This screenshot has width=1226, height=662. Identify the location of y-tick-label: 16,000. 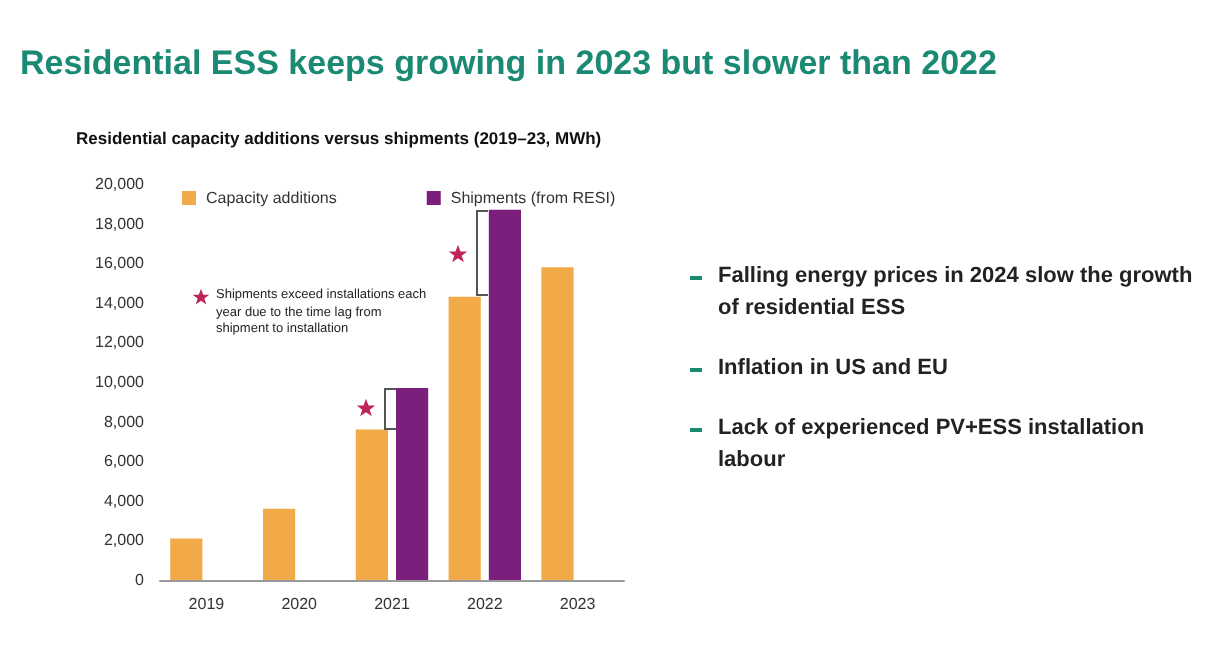
(120, 263).